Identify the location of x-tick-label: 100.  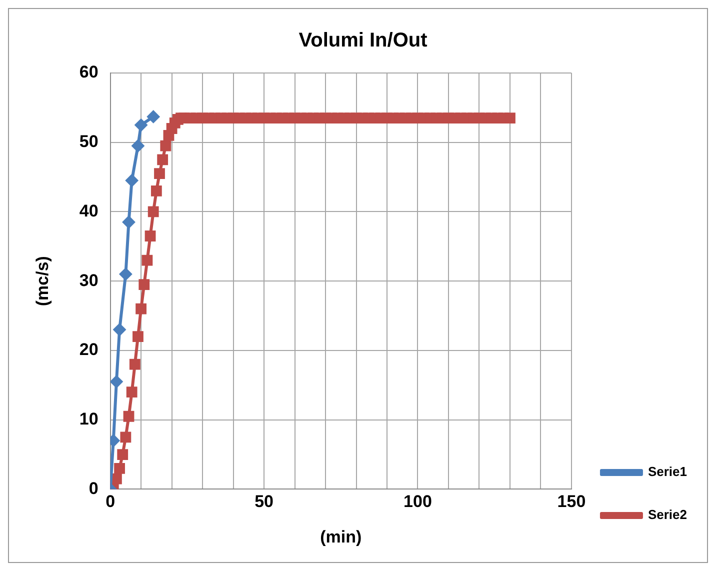
(418, 502).